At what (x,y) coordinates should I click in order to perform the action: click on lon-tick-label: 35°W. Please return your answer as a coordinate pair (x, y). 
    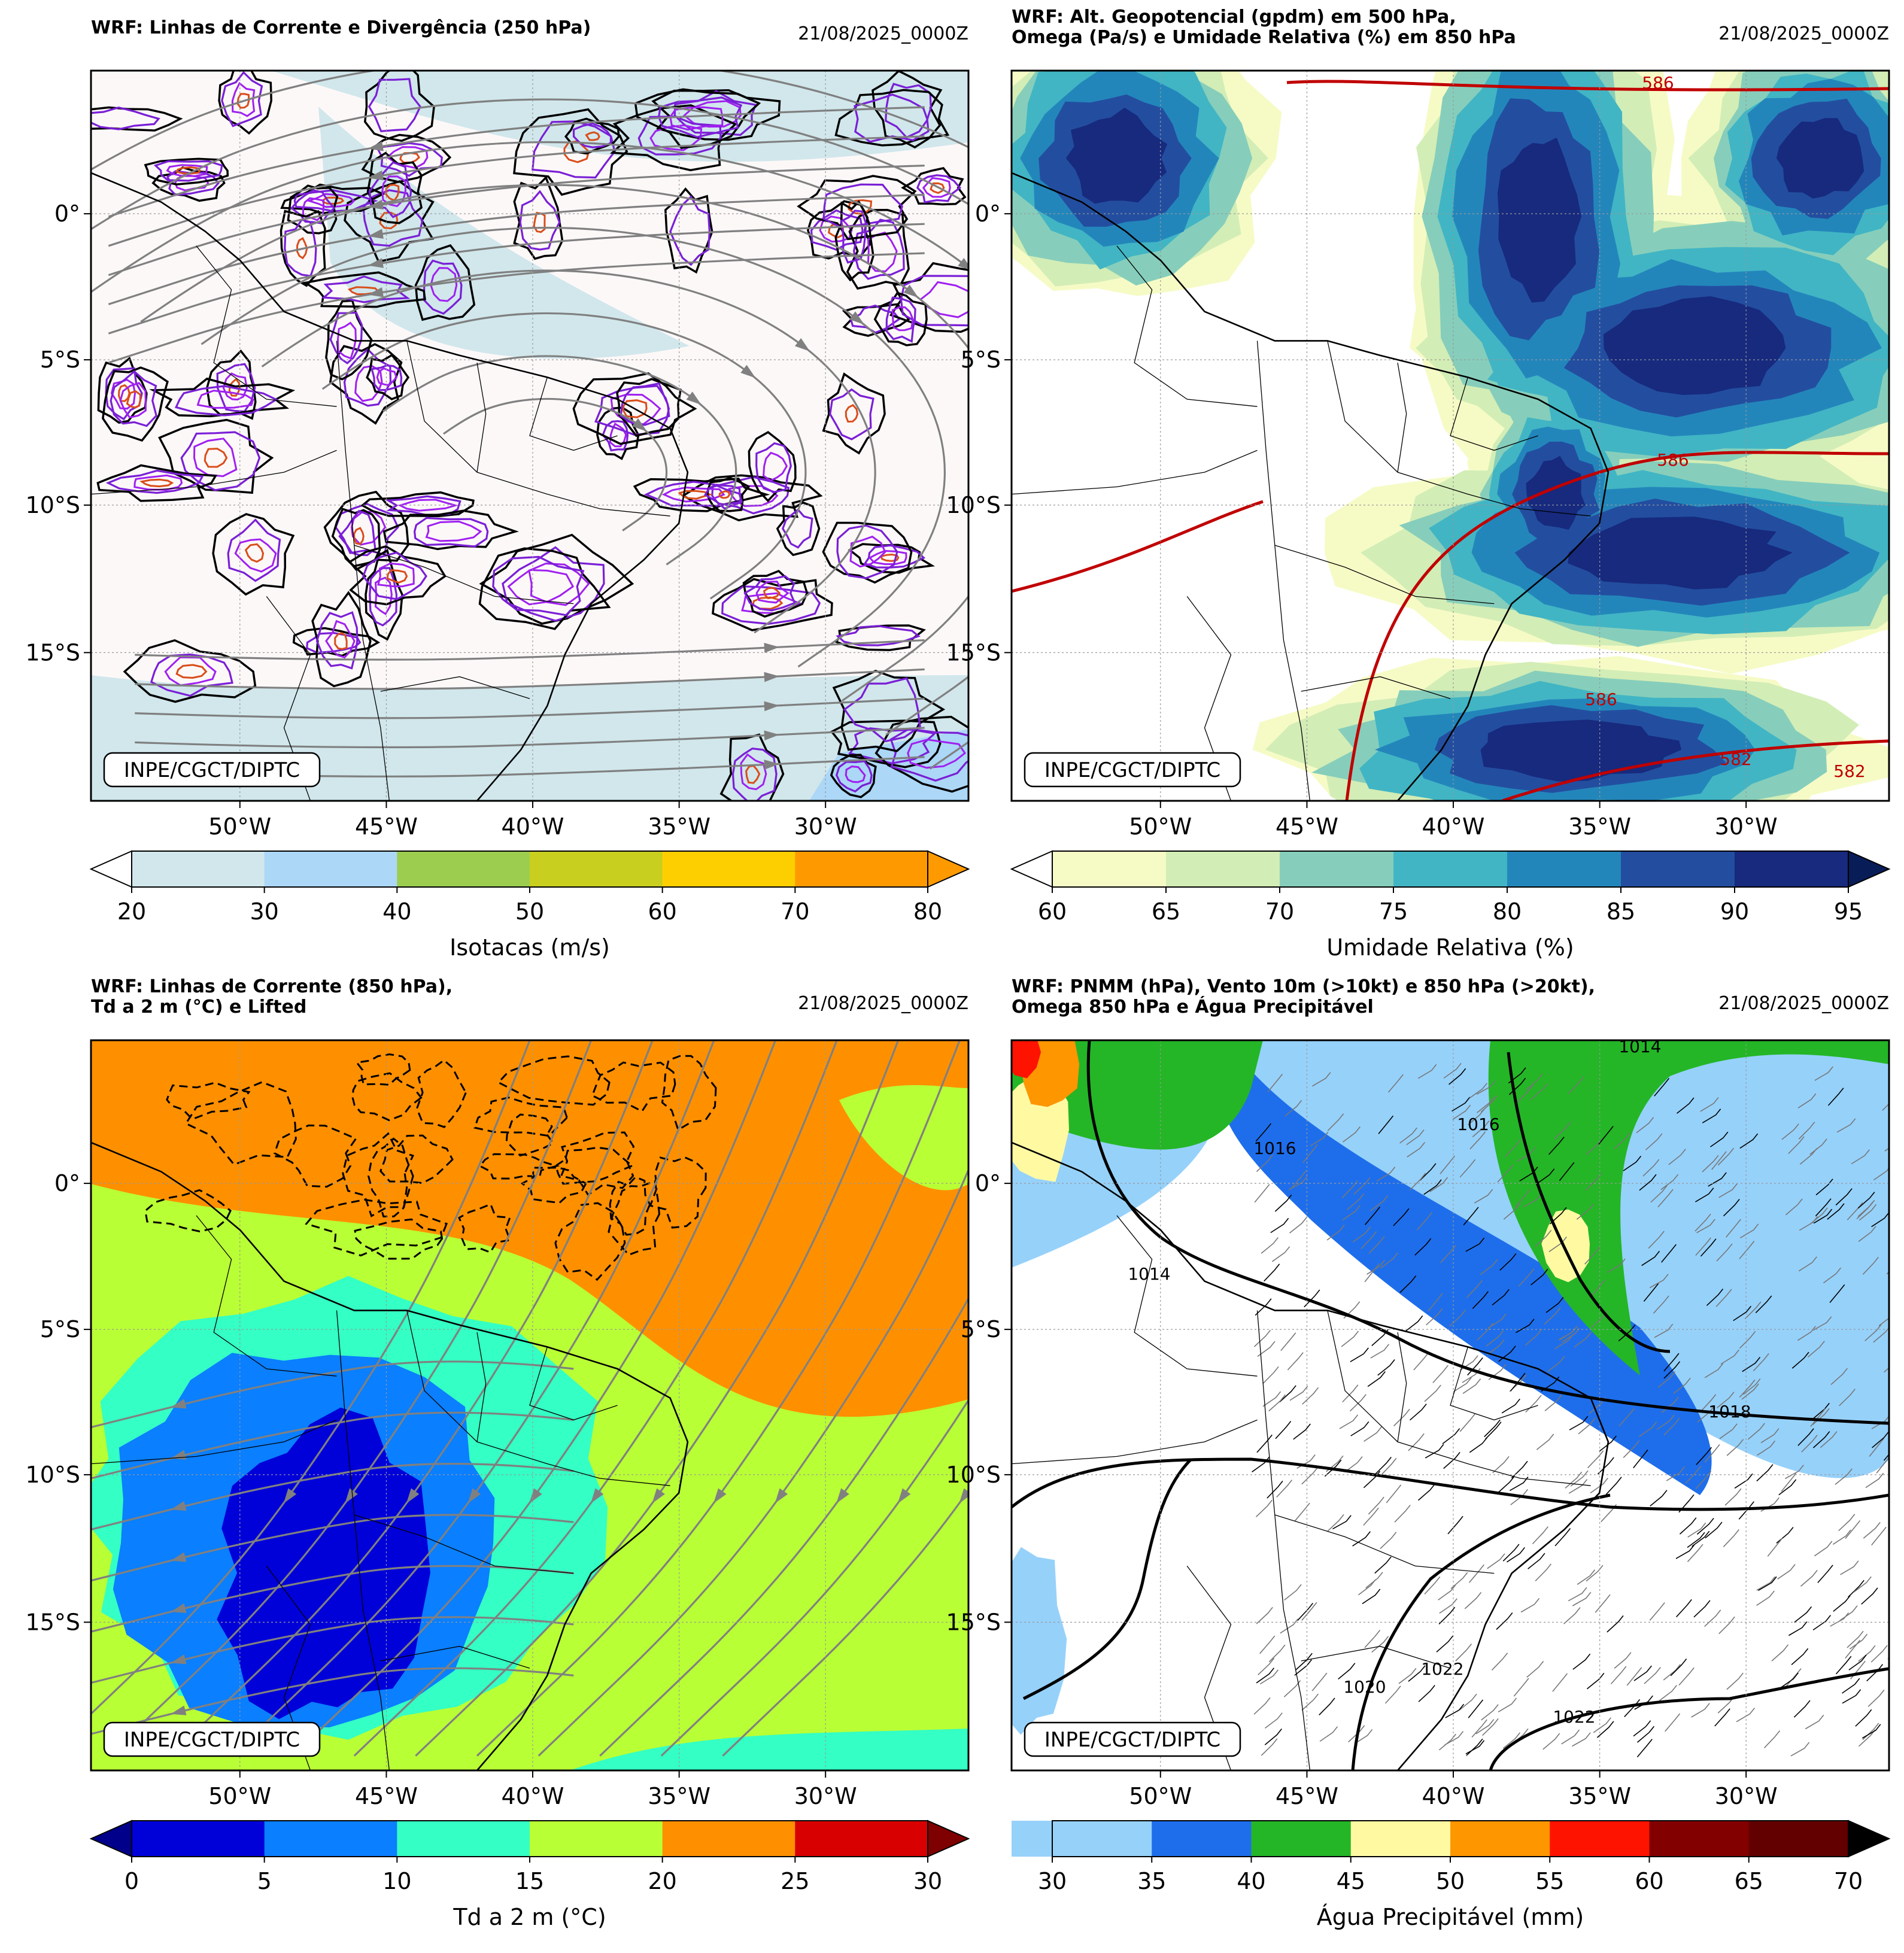
    Looking at the image, I should click on (1599, 1796).